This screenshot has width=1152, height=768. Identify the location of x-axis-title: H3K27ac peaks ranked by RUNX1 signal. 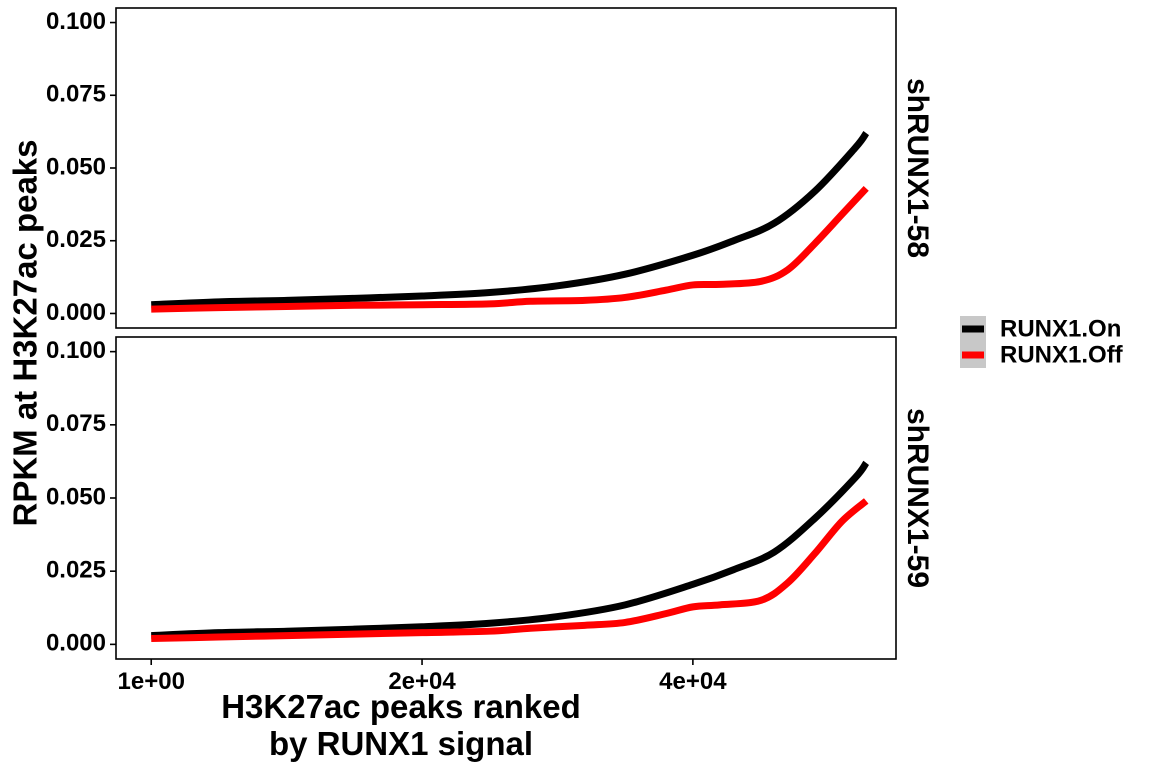
(401, 725).